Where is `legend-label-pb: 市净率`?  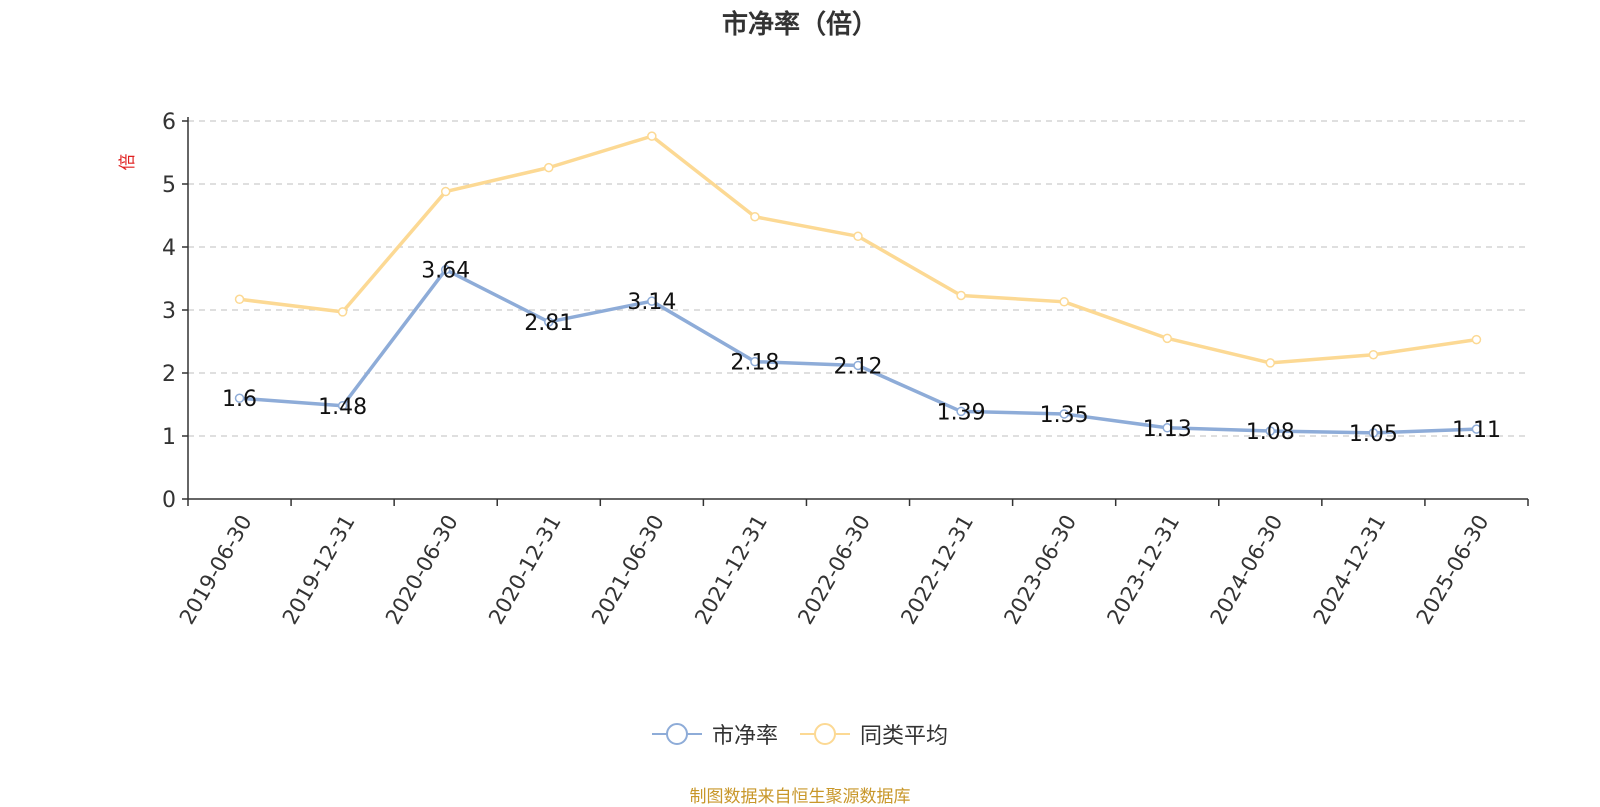 legend-label-pb: 市净率 is located at coordinates (744, 736).